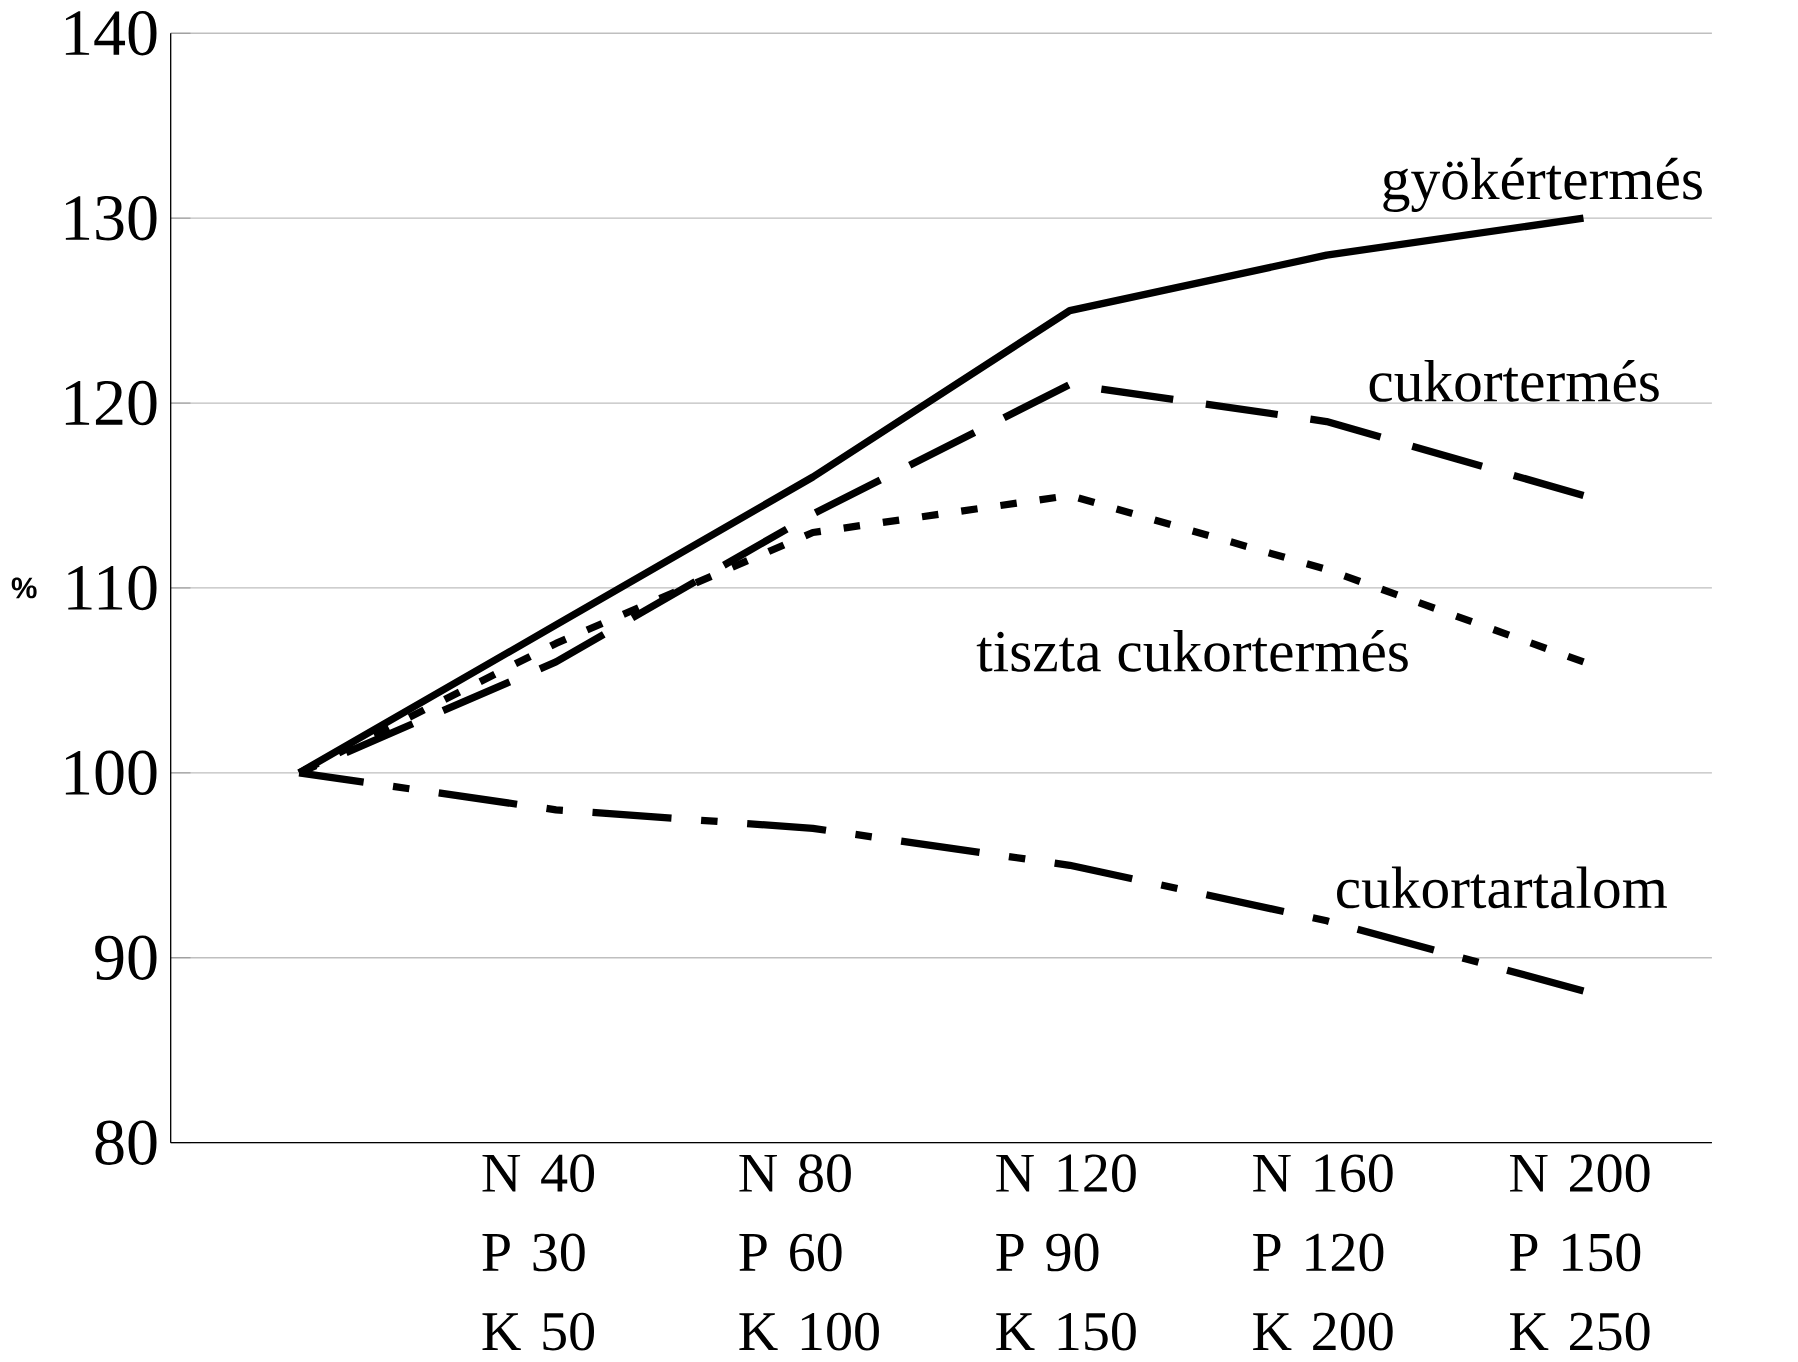 The height and width of the screenshot is (1362, 1798). I want to click on y-tick-label: 90, so click(126, 958).